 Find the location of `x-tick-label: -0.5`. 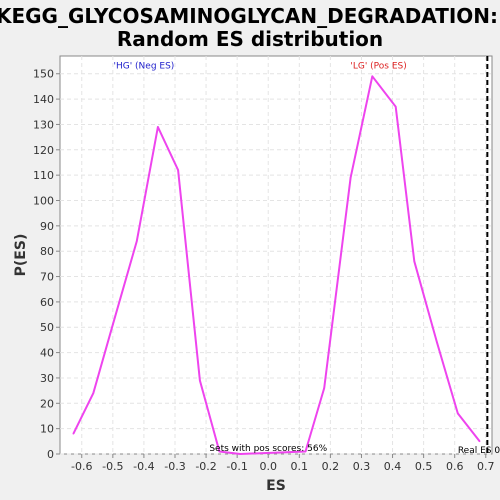

x-tick-label: -0.5 is located at coordinates (112, 466).